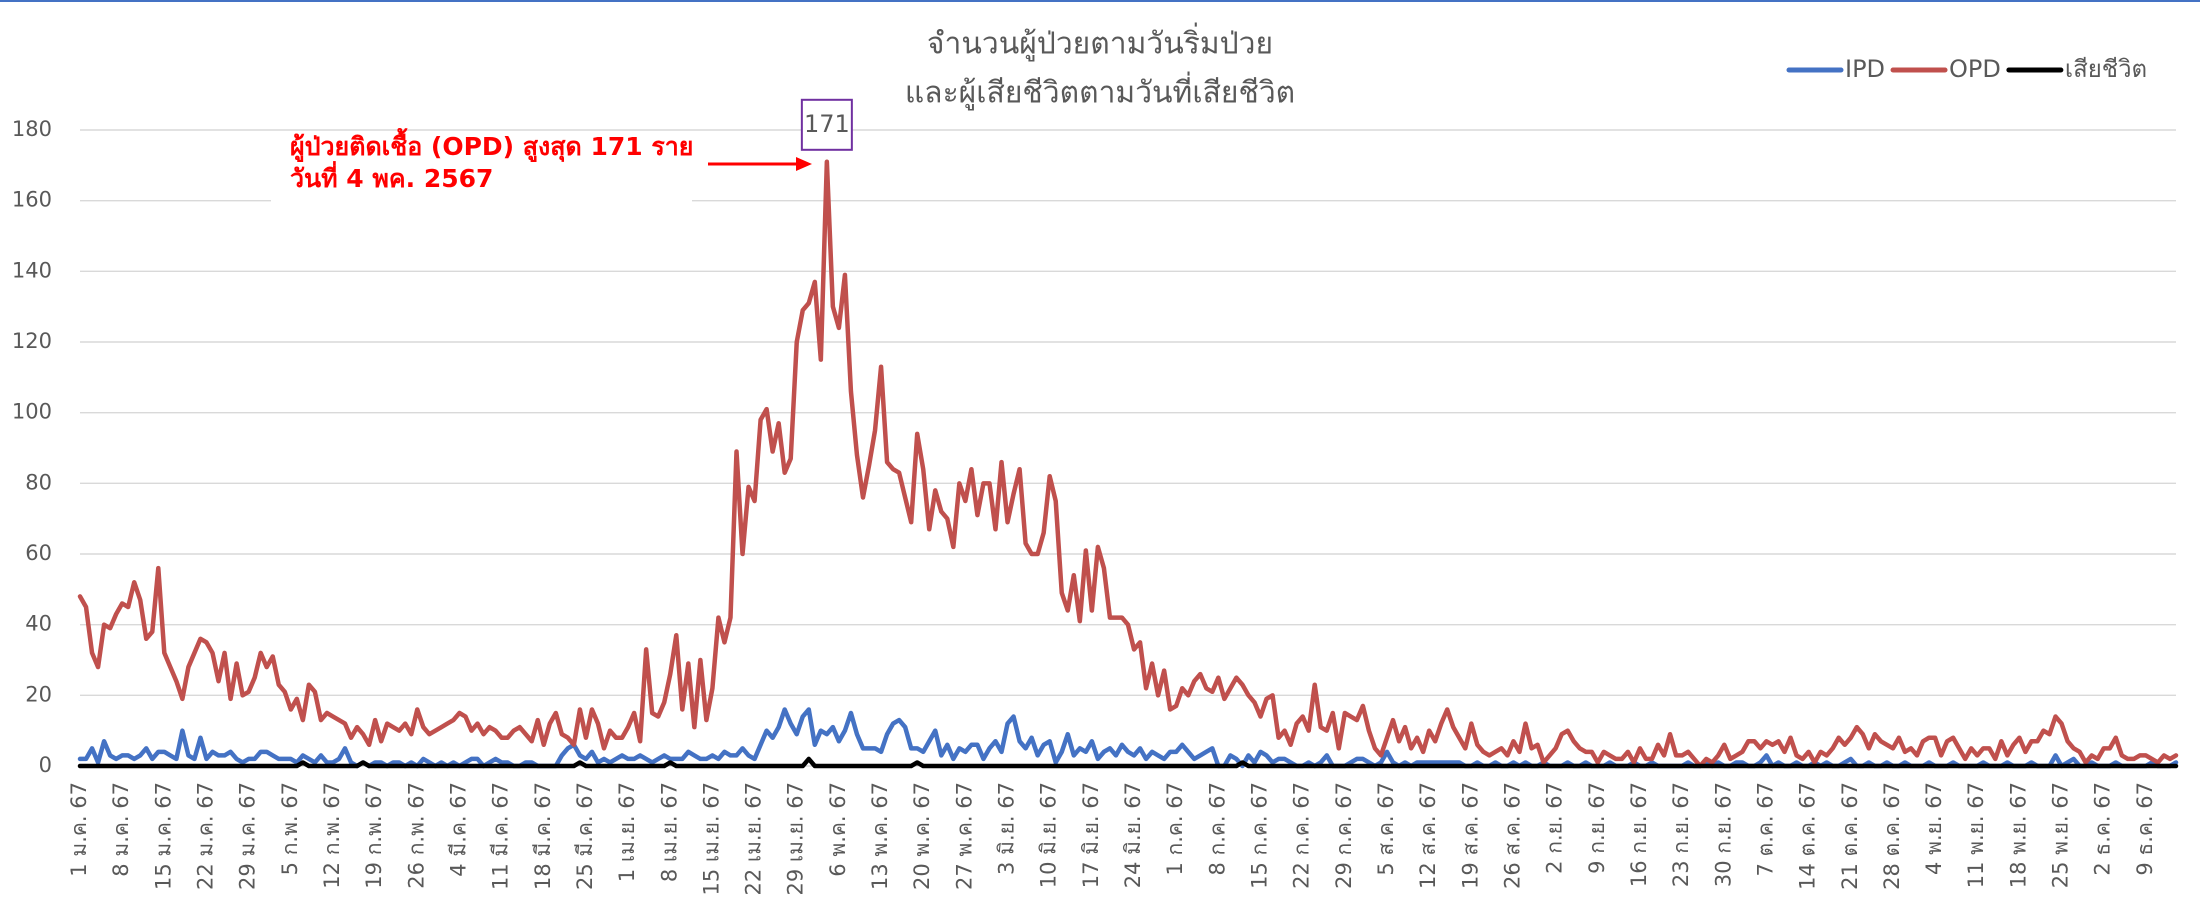 This screenshot has height=911, width=2200. I want to click on top-border, so click(1100, 1).